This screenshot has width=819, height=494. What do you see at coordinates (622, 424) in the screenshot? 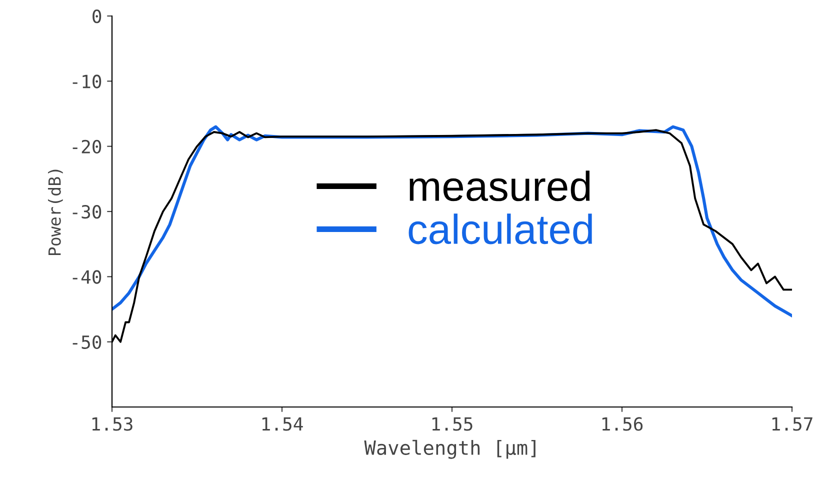
I see `x-tick-label: 1.56` at bounding box center [622, 424].